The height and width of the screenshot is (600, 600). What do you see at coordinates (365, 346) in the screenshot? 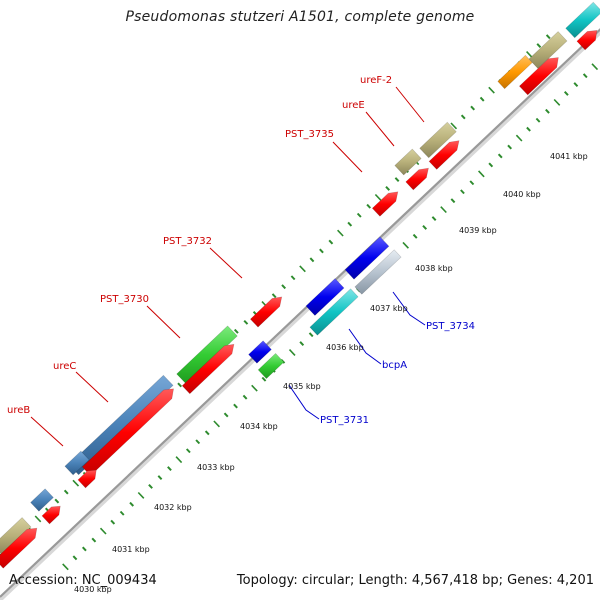
I see `leader-line-bcpa` at bounding box center [365, 346].